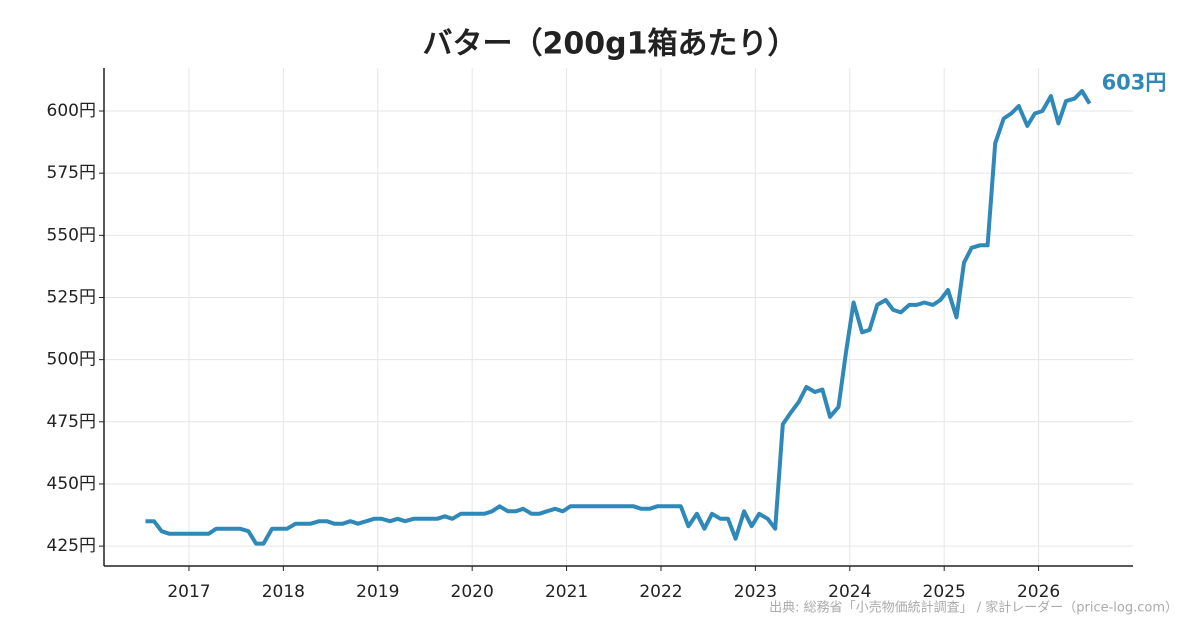 This screenshot has width=1200, height=630. Describe the element at coordinates (1134, 83) in the screenshot. I see `end-label: 603円` at that location.